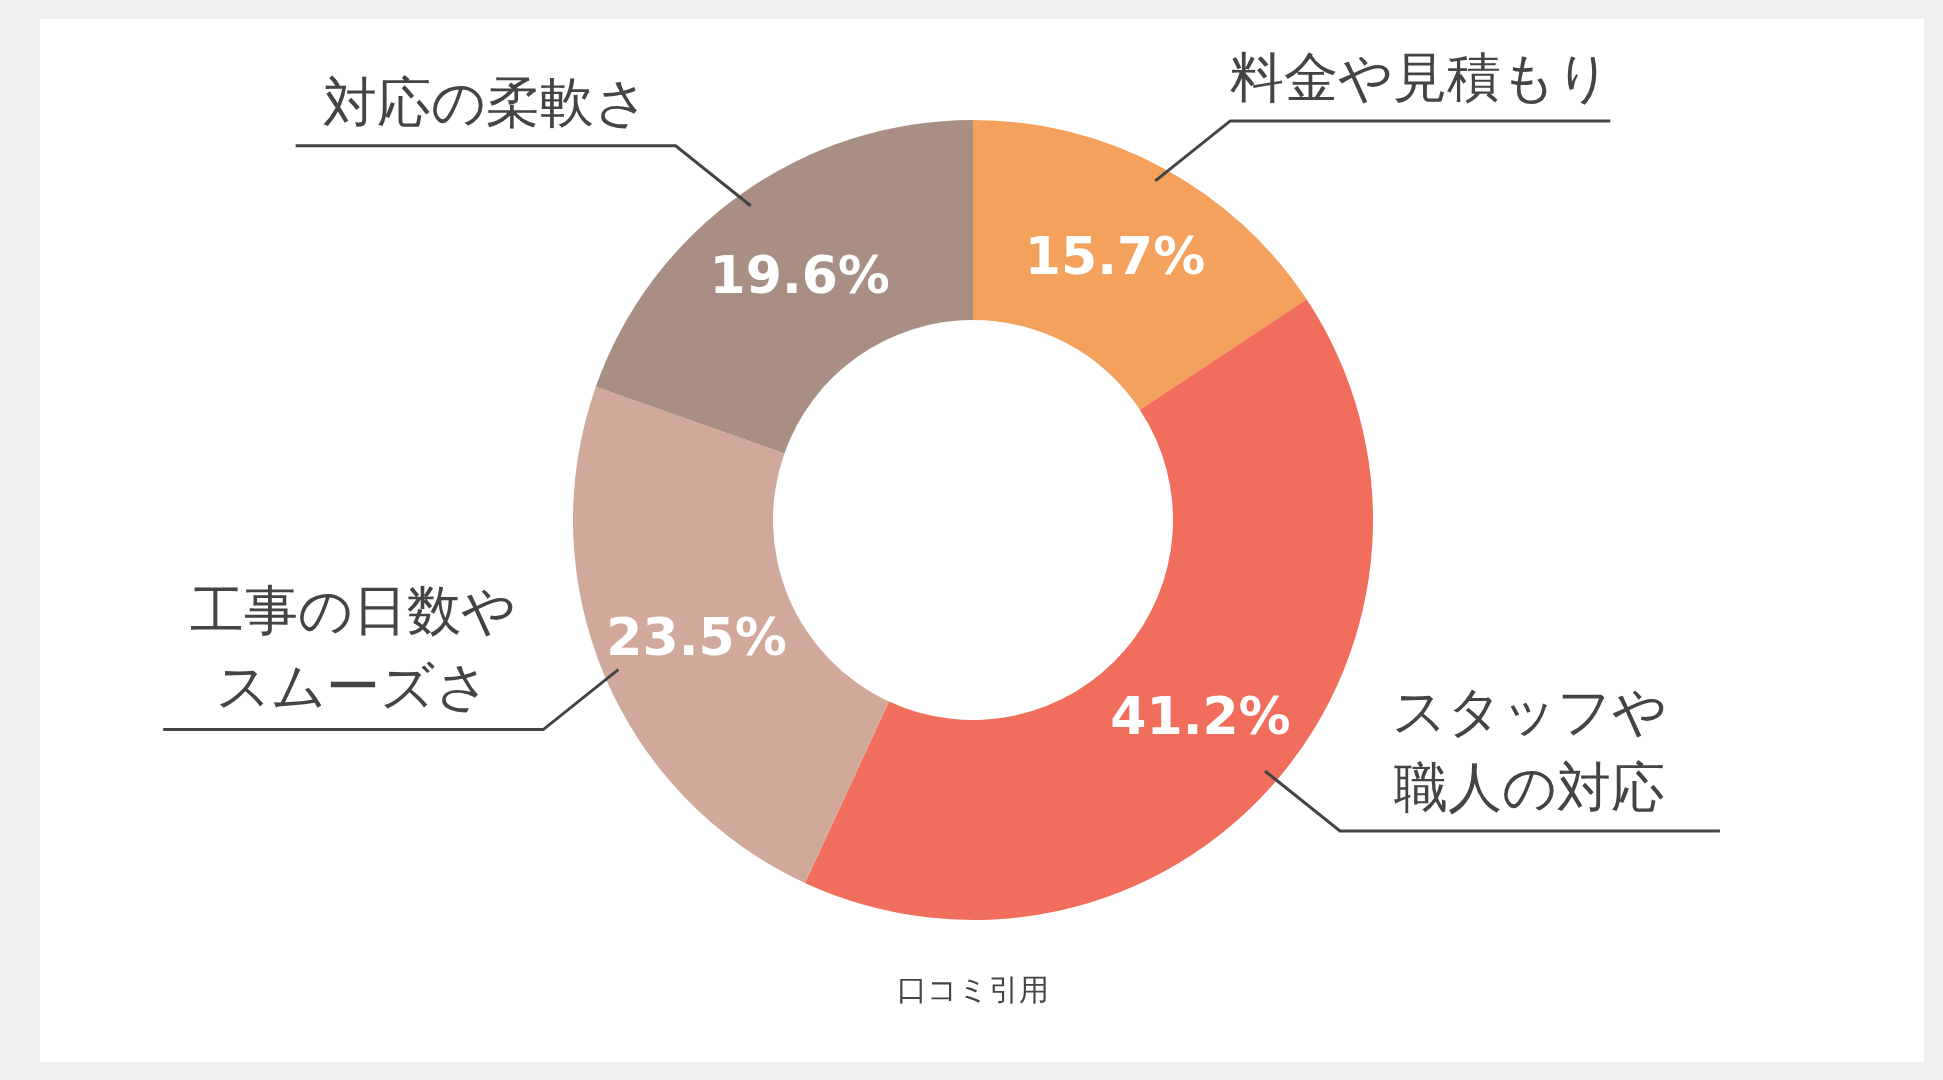  Describe the element at coordinates (1530, 749) in the screenshot. I see `slice-label: スタッフや職人の対応` at that location.